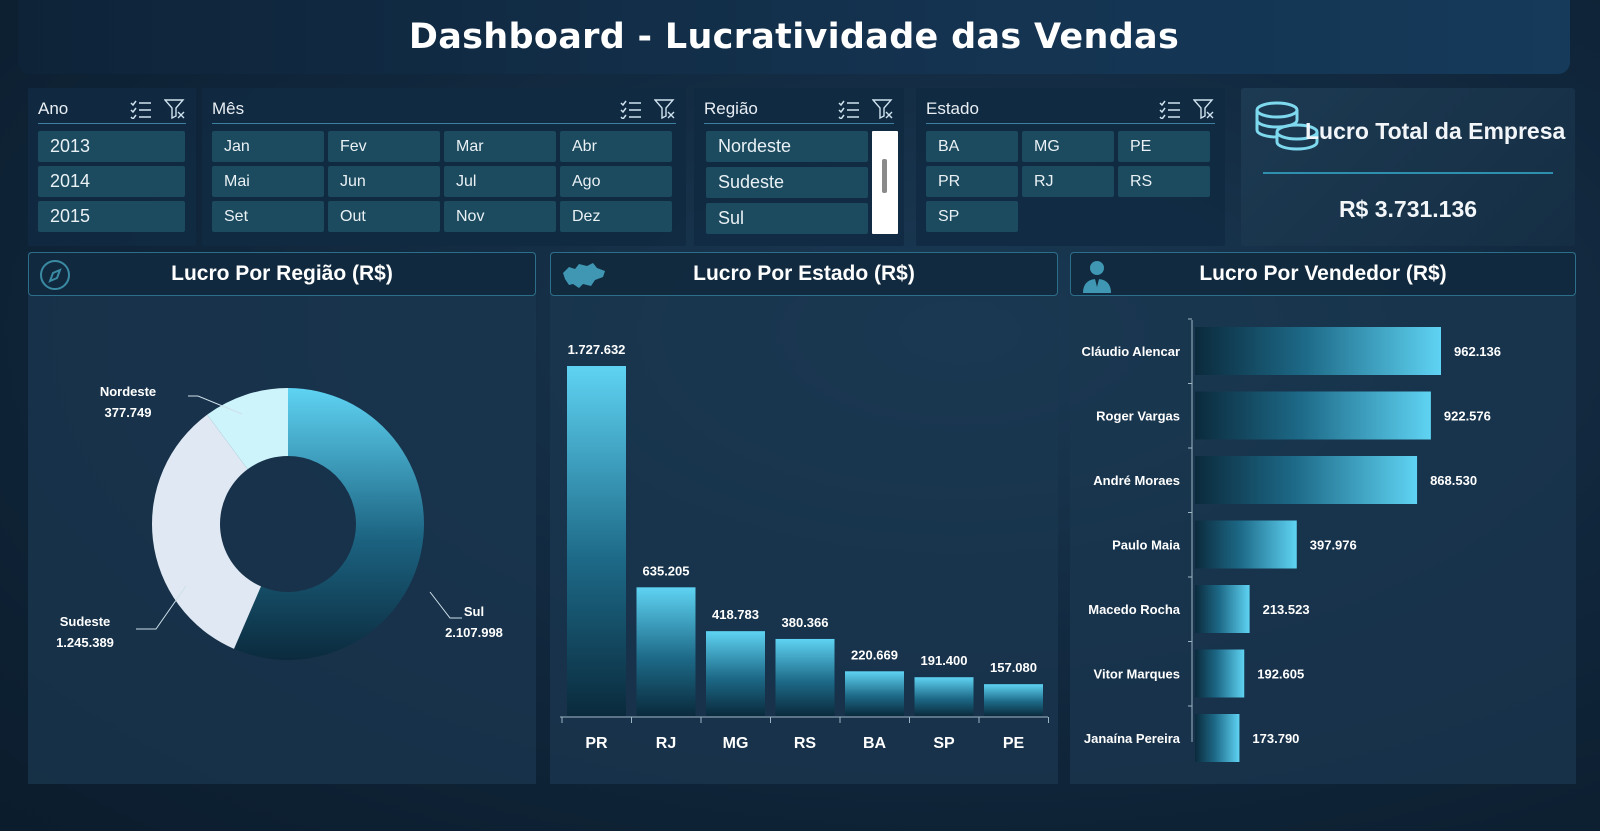  I want to click on slicer-item-sp: SP, so click(972, 216).